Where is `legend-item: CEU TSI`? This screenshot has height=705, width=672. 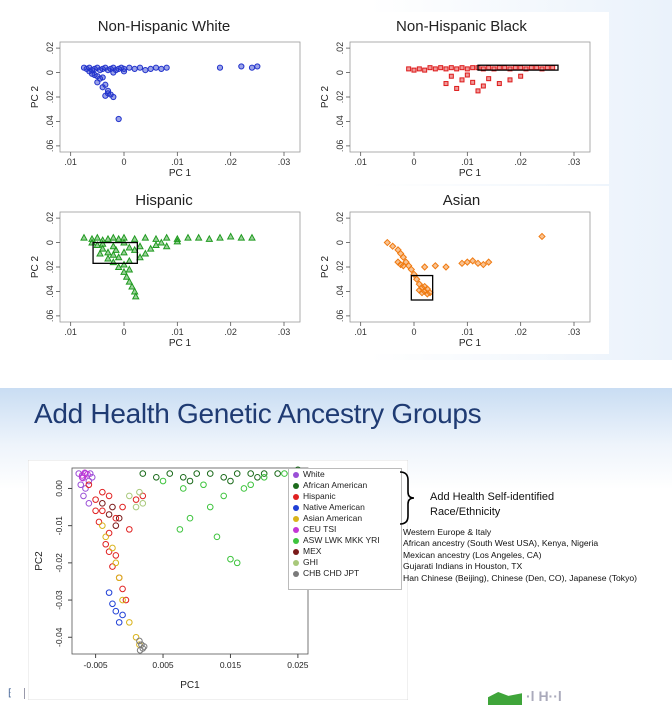
legend-item: CEU TSI is located at coordinates (345, 529).